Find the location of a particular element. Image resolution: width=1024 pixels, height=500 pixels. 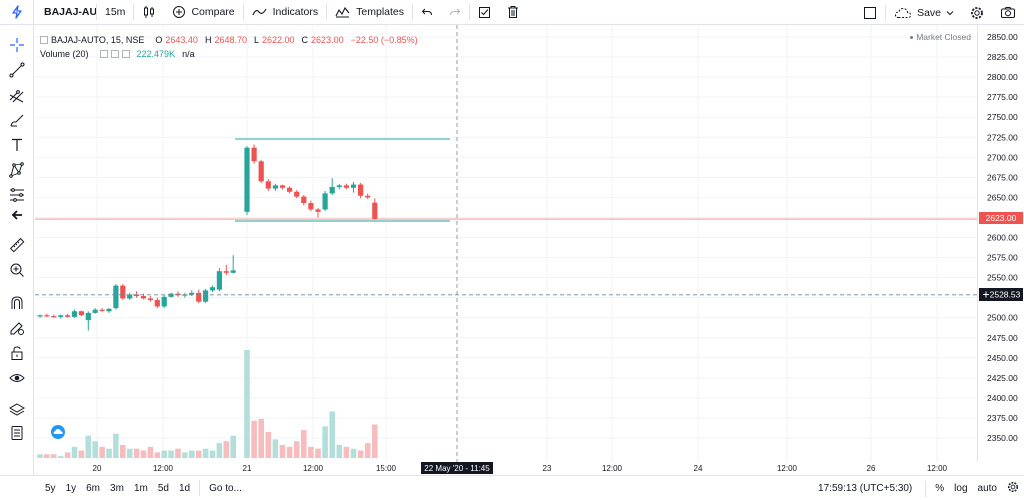

redo-button is located at coordinates (455, 12).